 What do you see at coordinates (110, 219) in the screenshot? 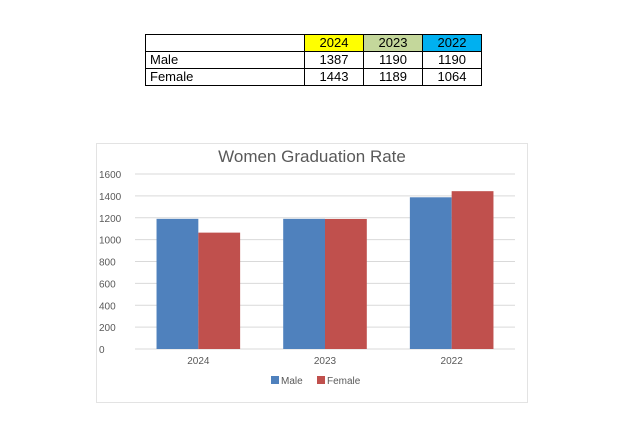
I see `y-tick-label: 1200` at bounding box center [110, 219].